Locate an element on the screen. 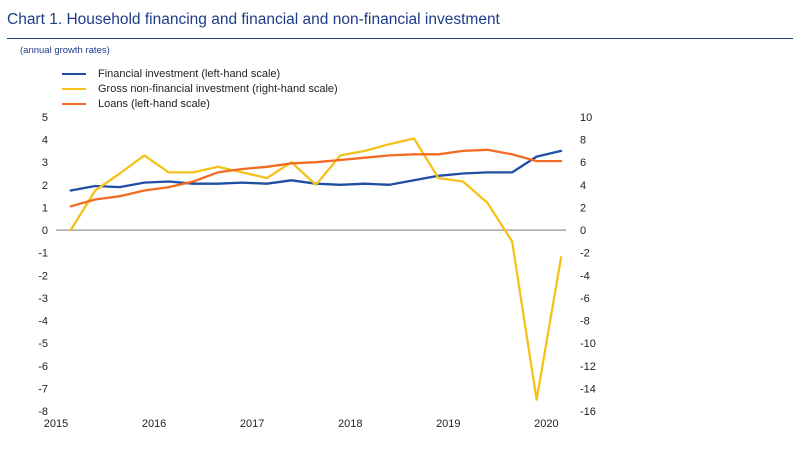 Image resolution: width=800 pixels, height=450 pixels. legend-swatch-loans is located at coordinates (74, 103).